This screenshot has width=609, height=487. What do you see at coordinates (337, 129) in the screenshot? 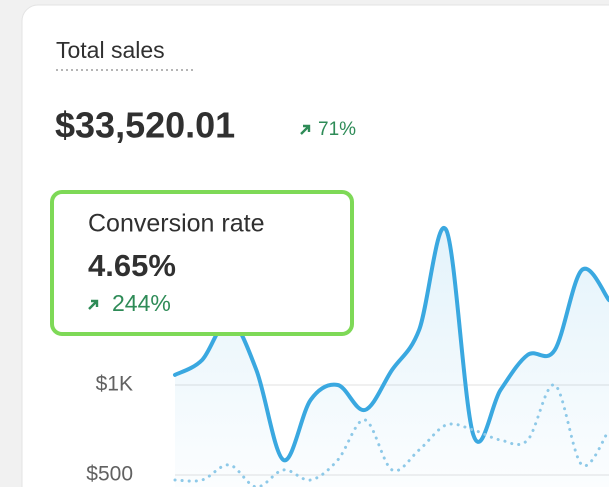
I see `total-change: 71%` at bounding box center [337, 129].